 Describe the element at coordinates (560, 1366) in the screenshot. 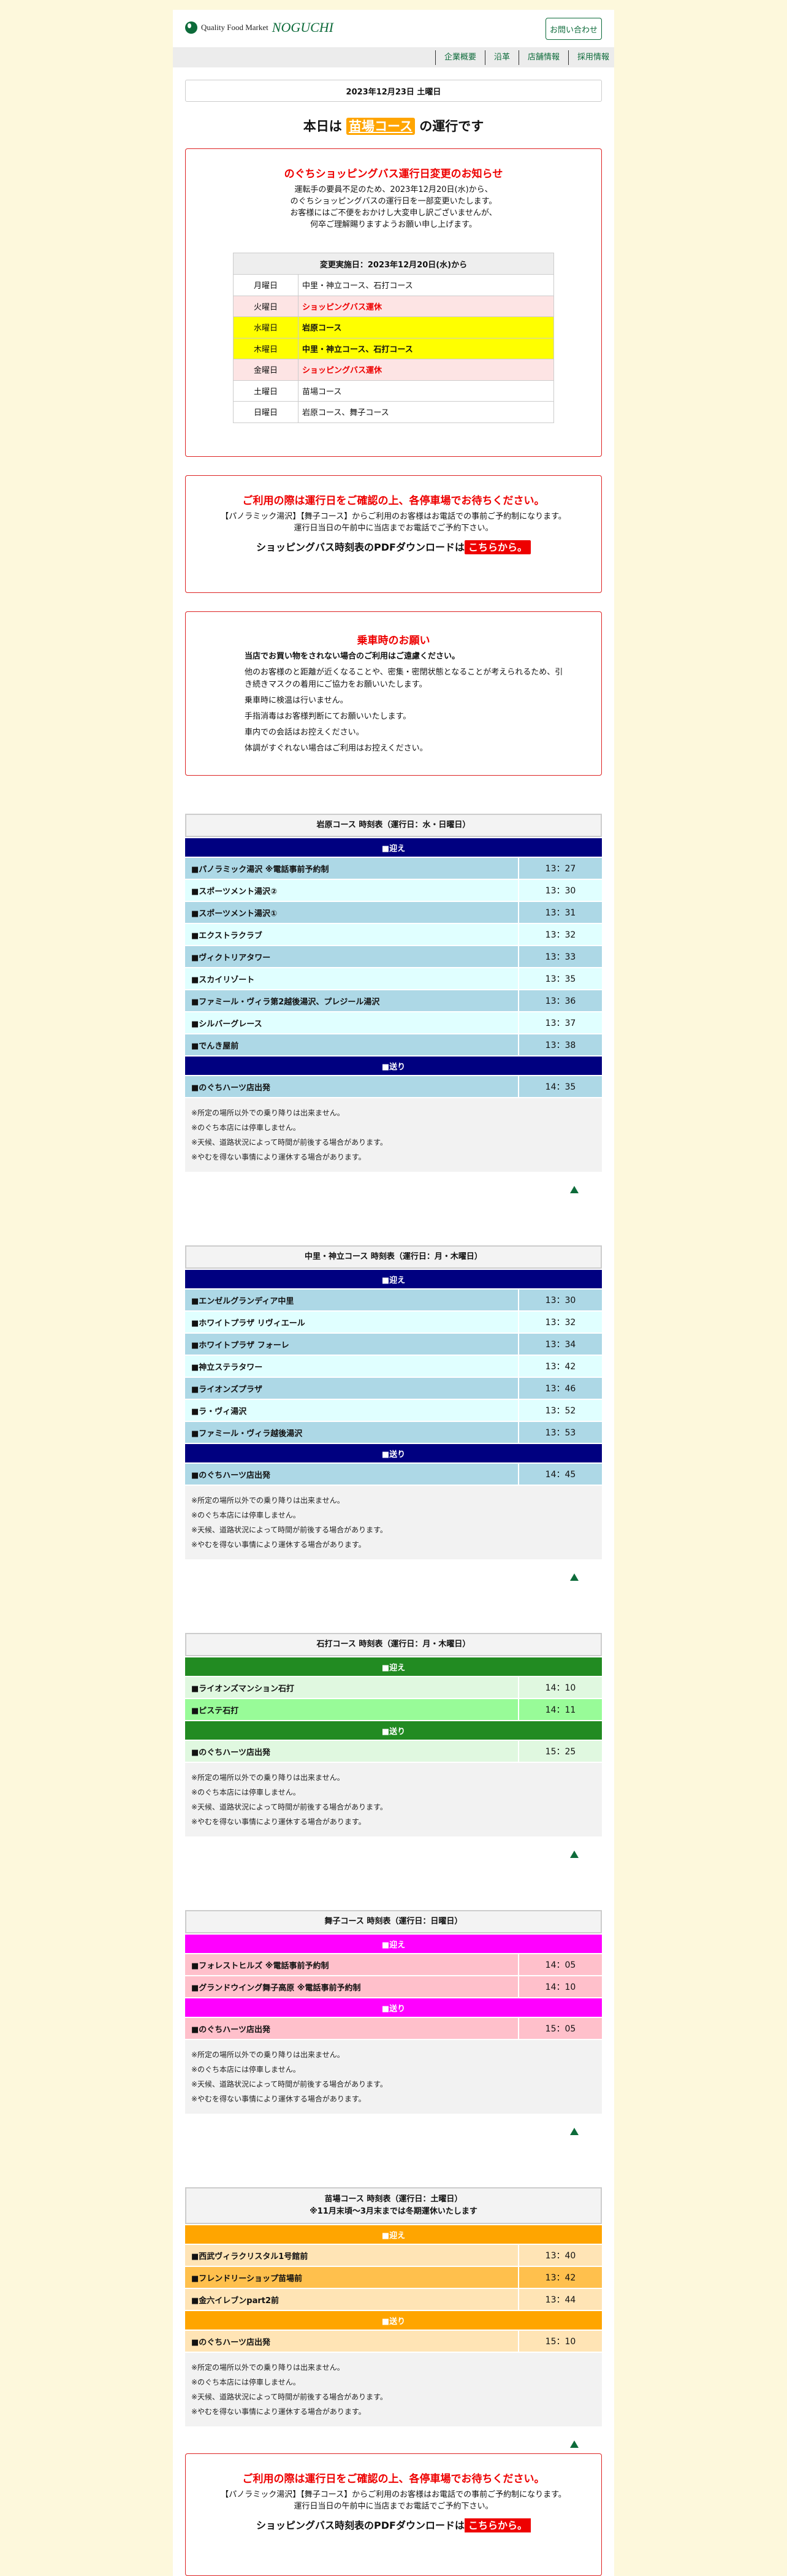

I see `stop-time: 13：42` at that location.